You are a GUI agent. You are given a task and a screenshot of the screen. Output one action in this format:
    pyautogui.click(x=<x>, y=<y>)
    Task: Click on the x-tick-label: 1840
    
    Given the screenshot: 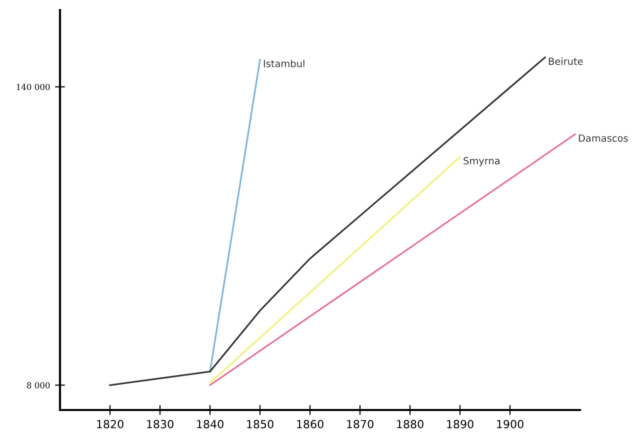 What is the action you would take?
    pyautogui.click(x=210, y=424)
    